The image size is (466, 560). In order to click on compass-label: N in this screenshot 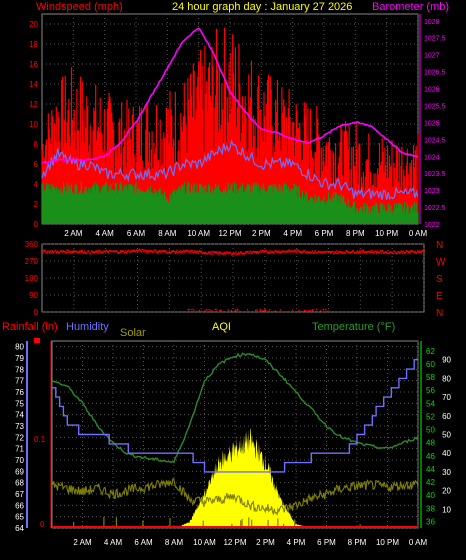, I will do `click(439, 313)`.